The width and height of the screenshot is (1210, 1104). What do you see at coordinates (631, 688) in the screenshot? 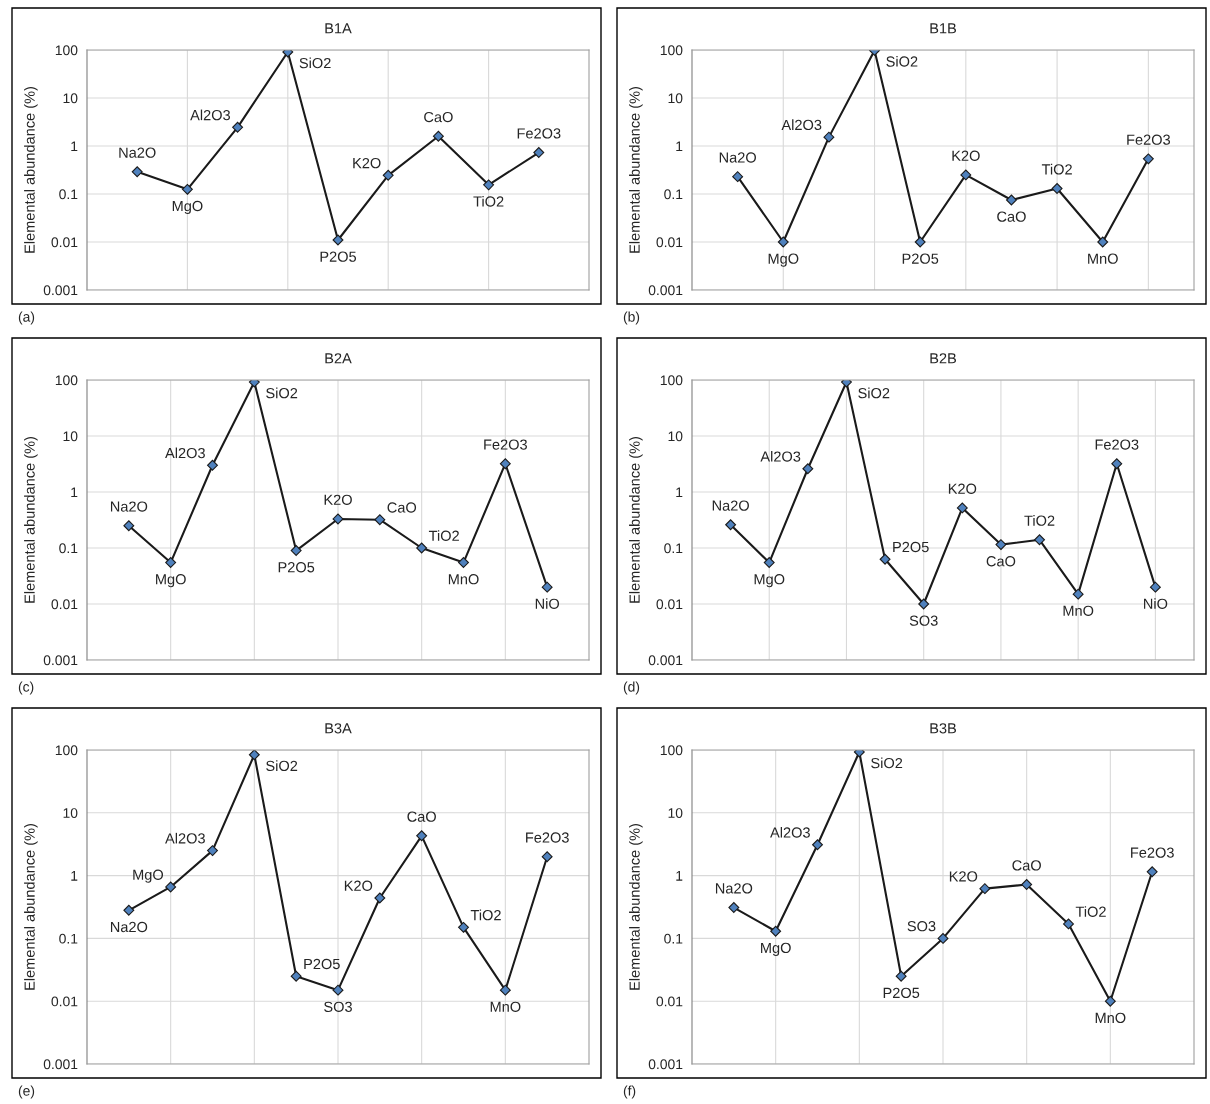
I see `text: (d)` at bounding box center [631, 688].